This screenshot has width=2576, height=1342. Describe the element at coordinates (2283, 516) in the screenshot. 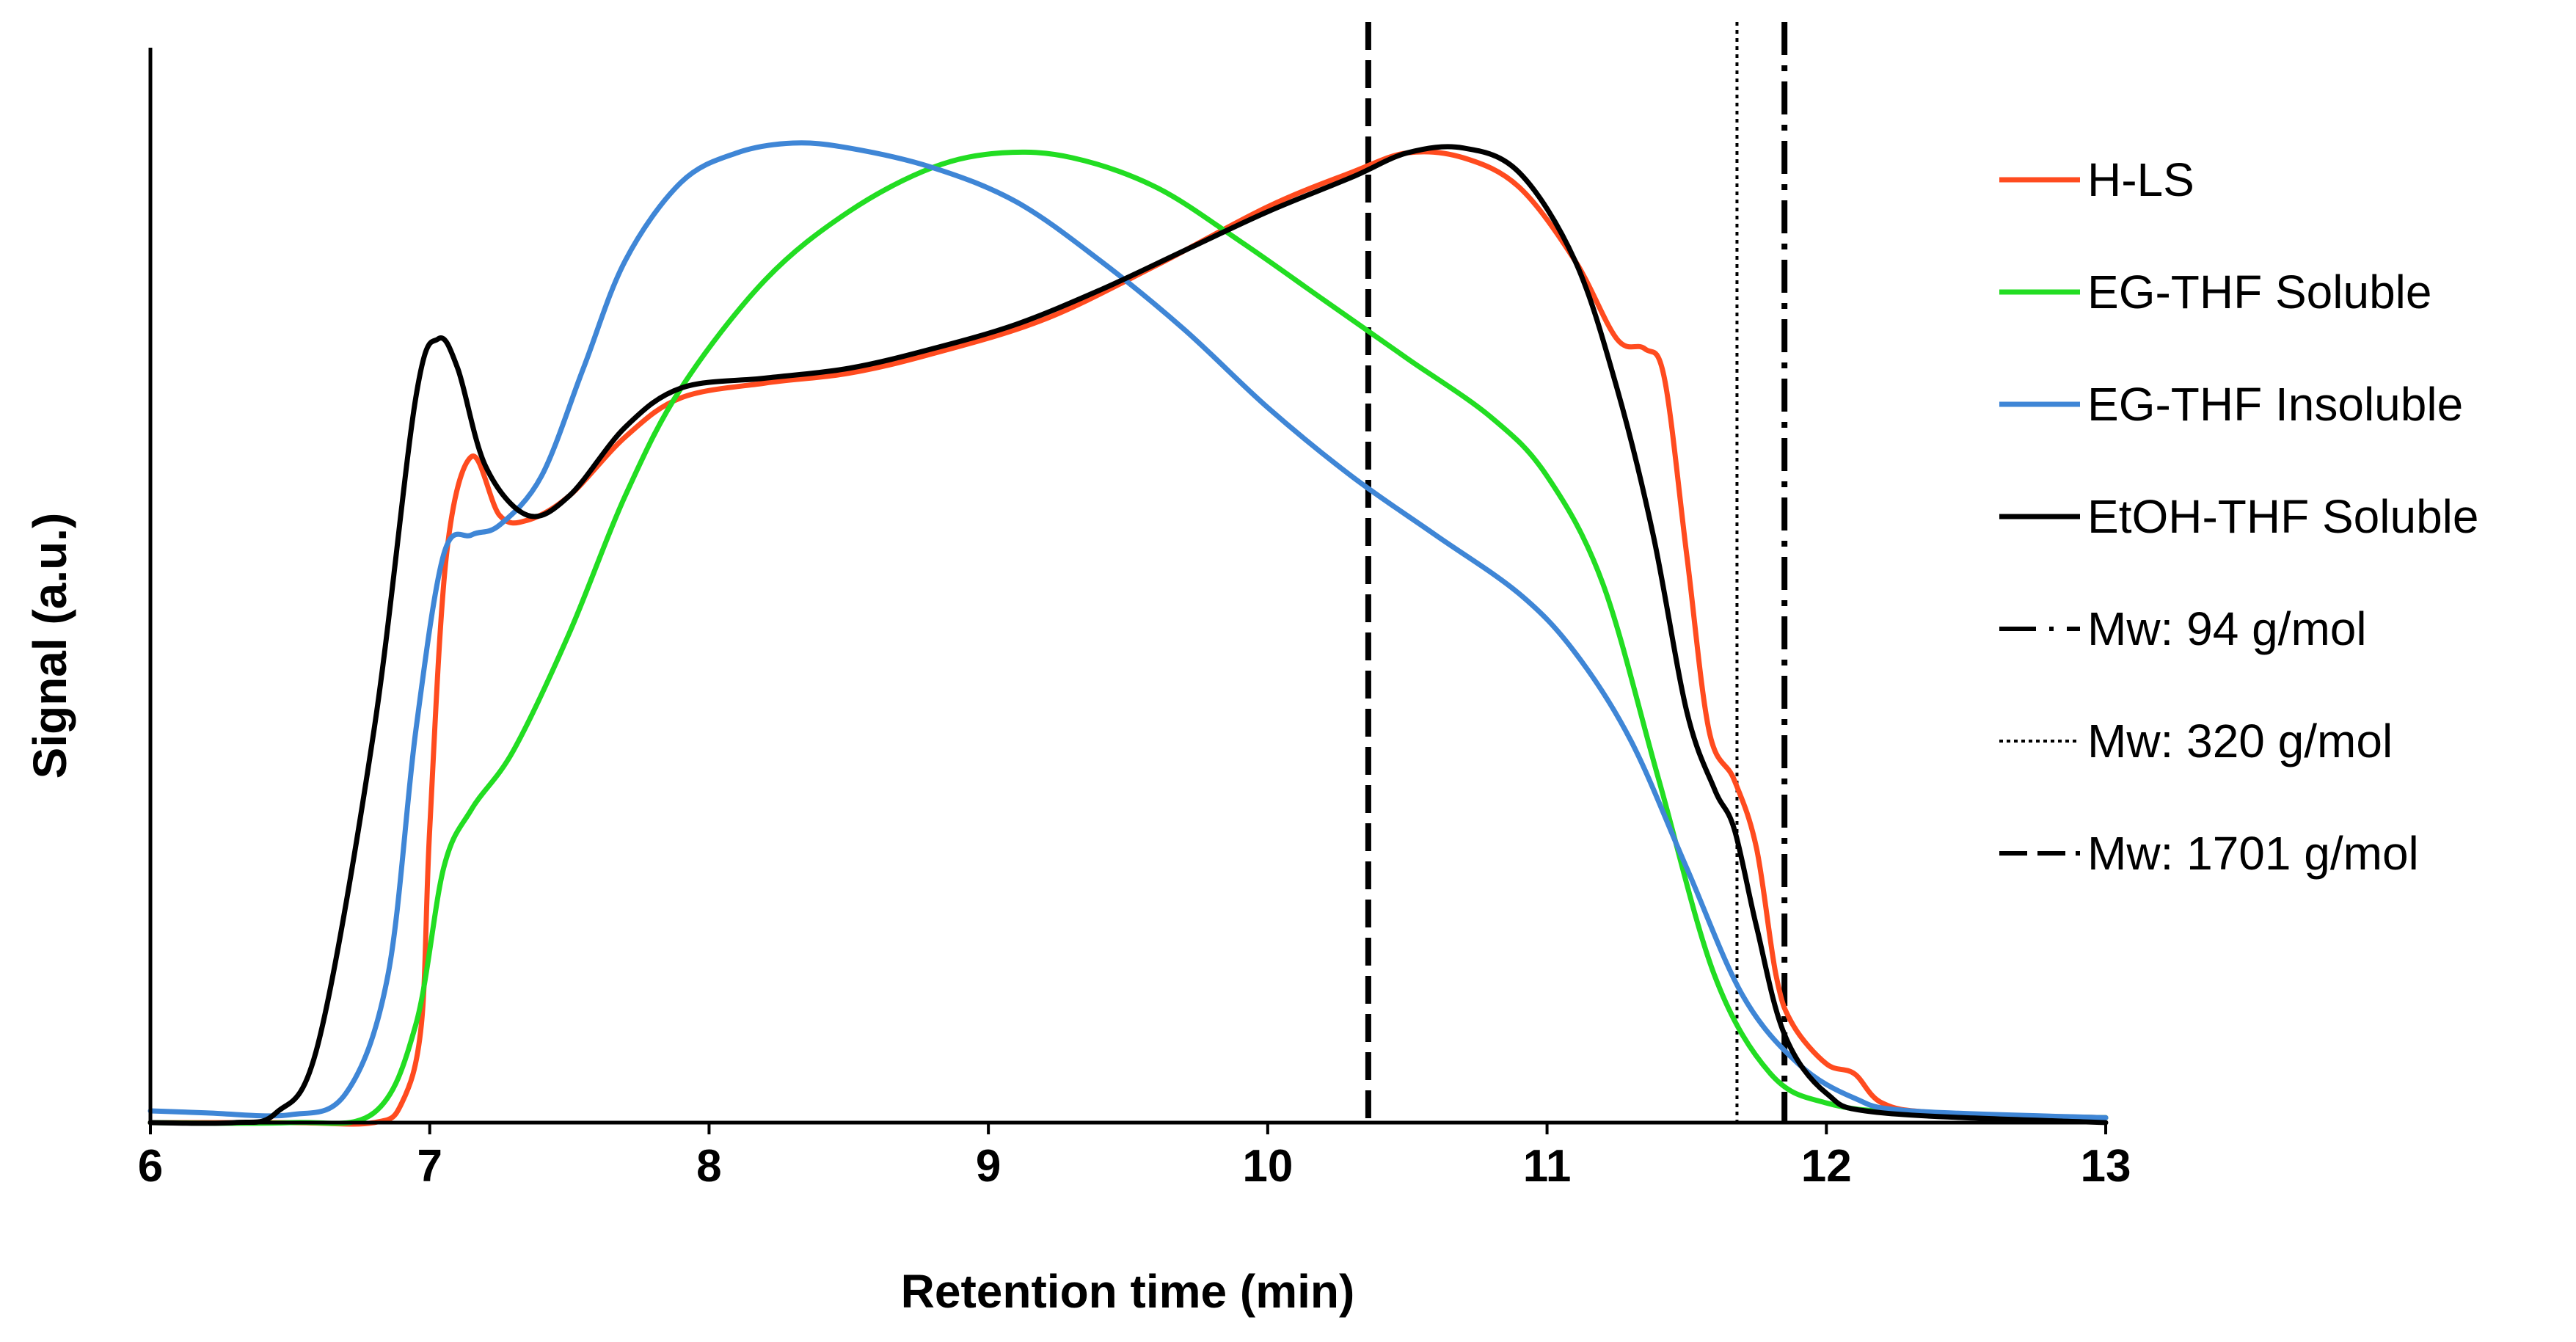

I see `legend-label-etoh-thf-soluble: EtOH-THF Soluble` at that location.